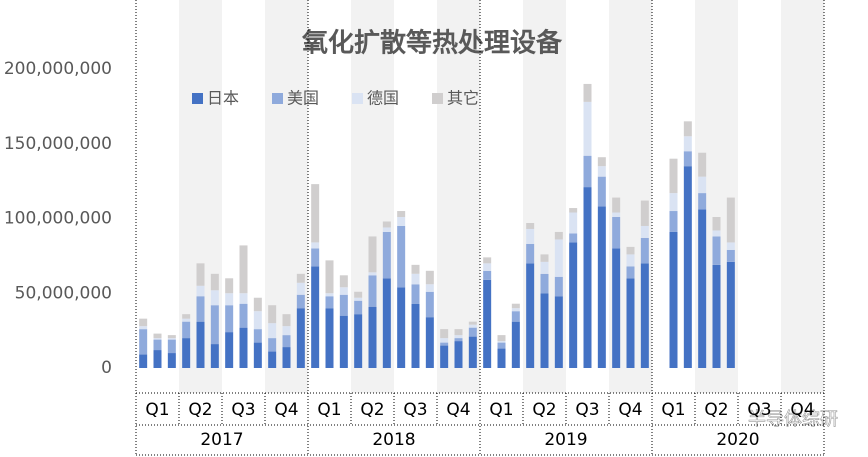  I want to click on x-year-label: 2017, so click(221, 440).